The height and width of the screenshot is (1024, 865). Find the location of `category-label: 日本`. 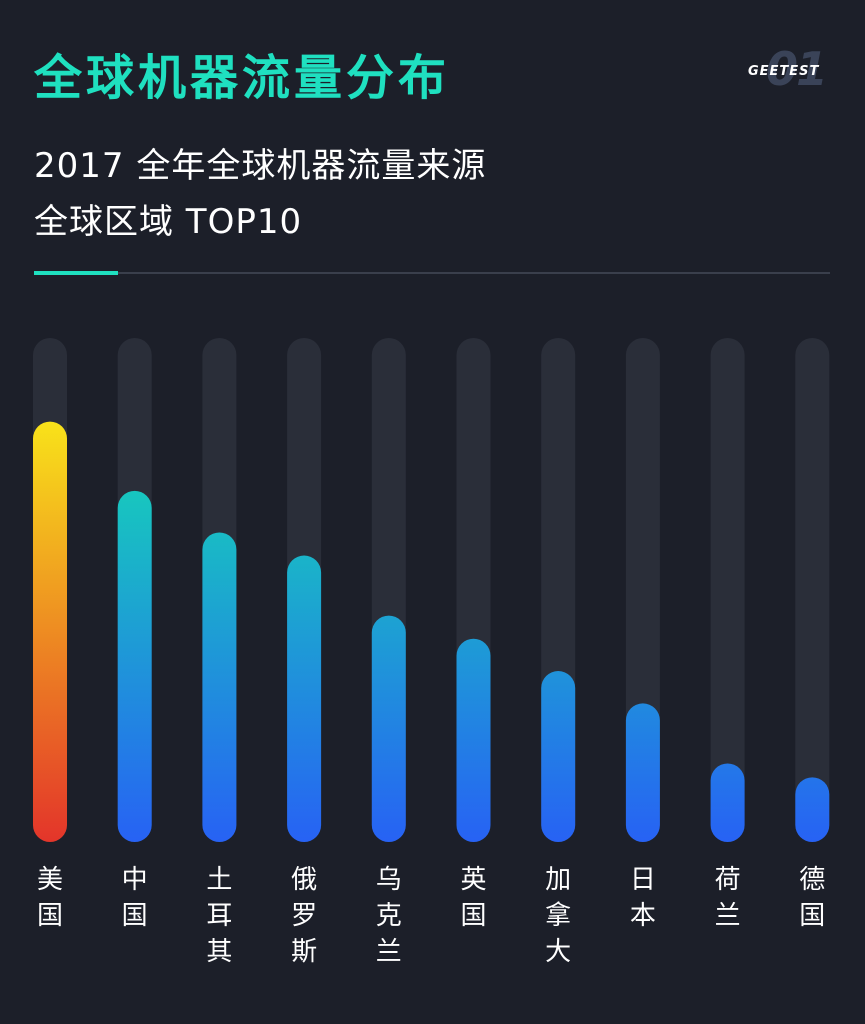

category-label: 日本 is located at coordinates (642, 898).